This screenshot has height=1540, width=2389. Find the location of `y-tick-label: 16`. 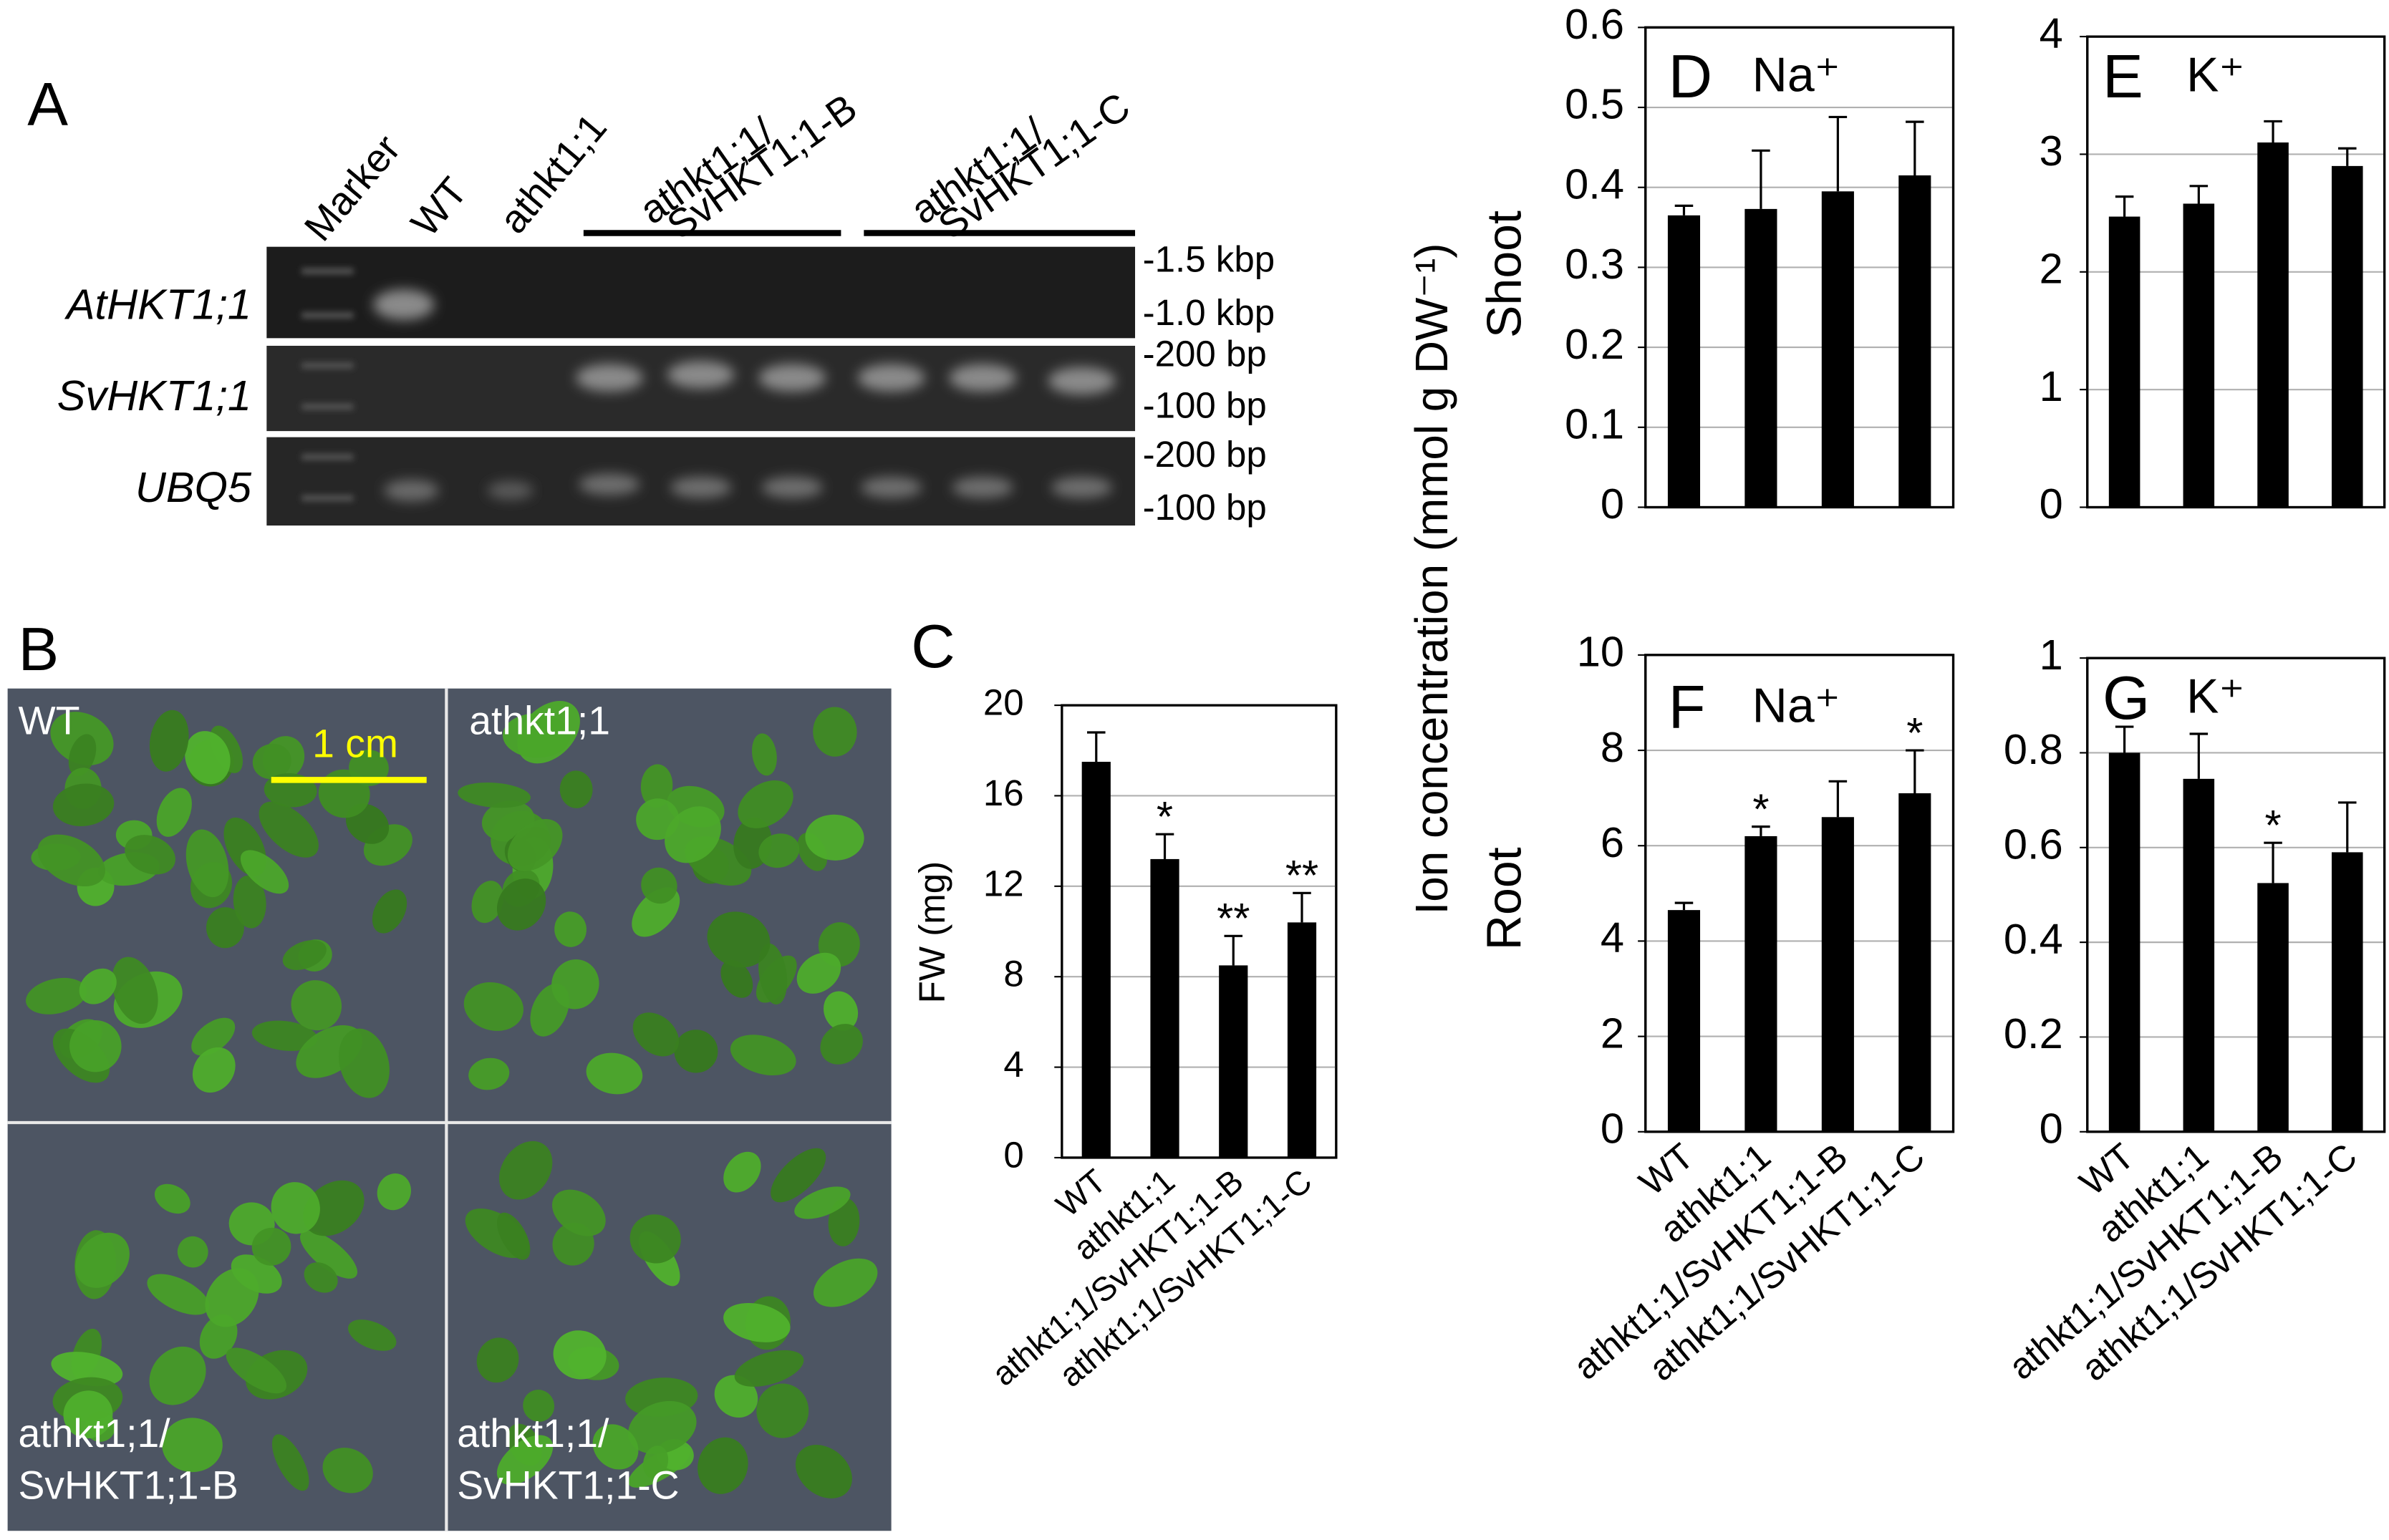

y-tick-label: 16 is located at coordinates (1003, 793).